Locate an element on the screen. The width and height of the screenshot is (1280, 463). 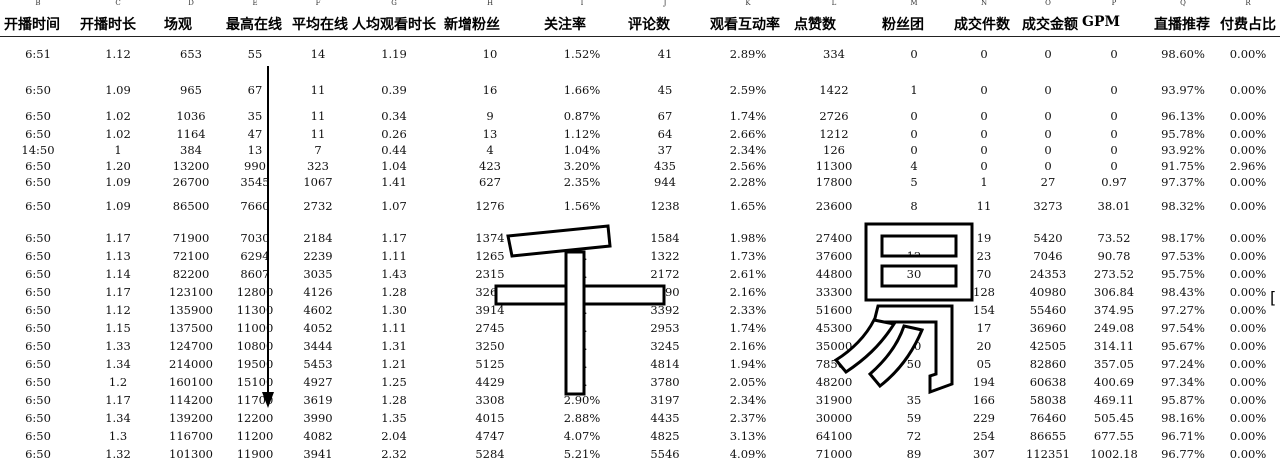
table-cell: 90.78 is located at coordinates (1114, 256).